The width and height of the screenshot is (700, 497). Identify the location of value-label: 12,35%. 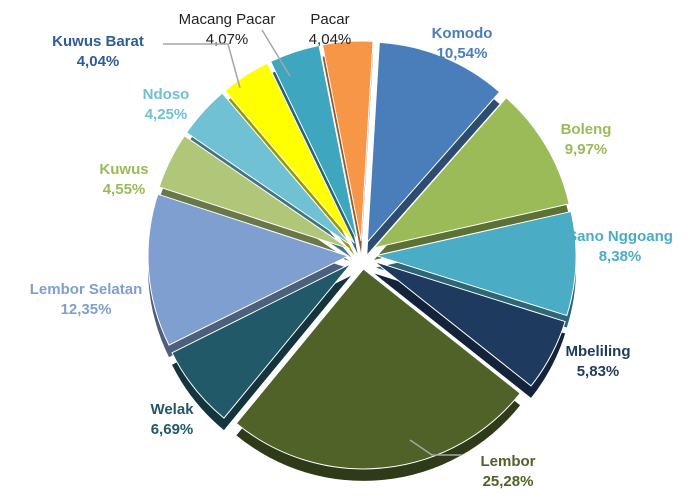
(86, 309).